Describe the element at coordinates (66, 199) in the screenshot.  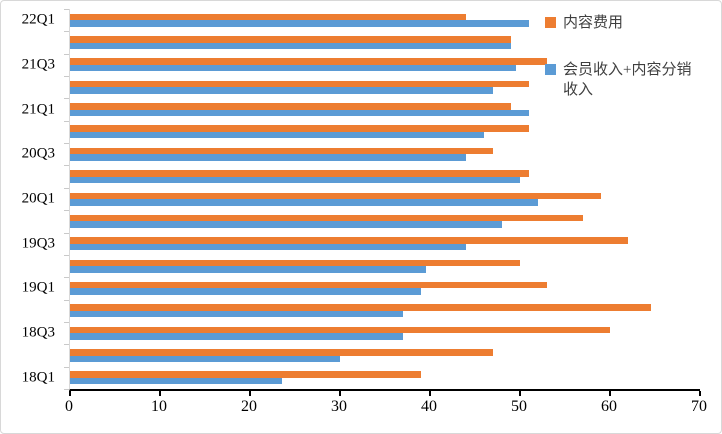
I see `category-axis-ticks` at that location.